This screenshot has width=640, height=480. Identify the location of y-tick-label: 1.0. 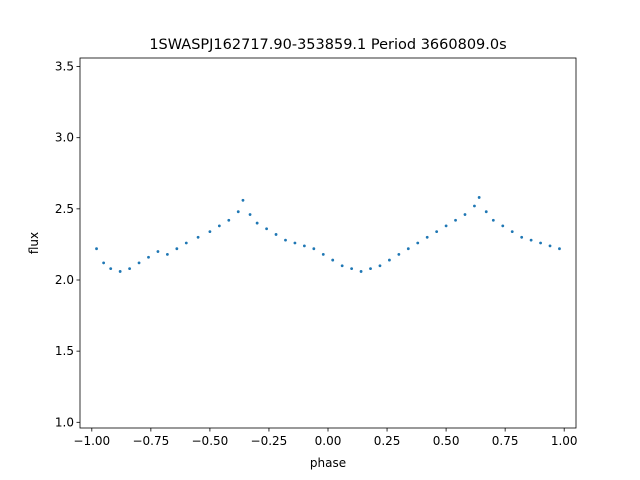
(64, 422).